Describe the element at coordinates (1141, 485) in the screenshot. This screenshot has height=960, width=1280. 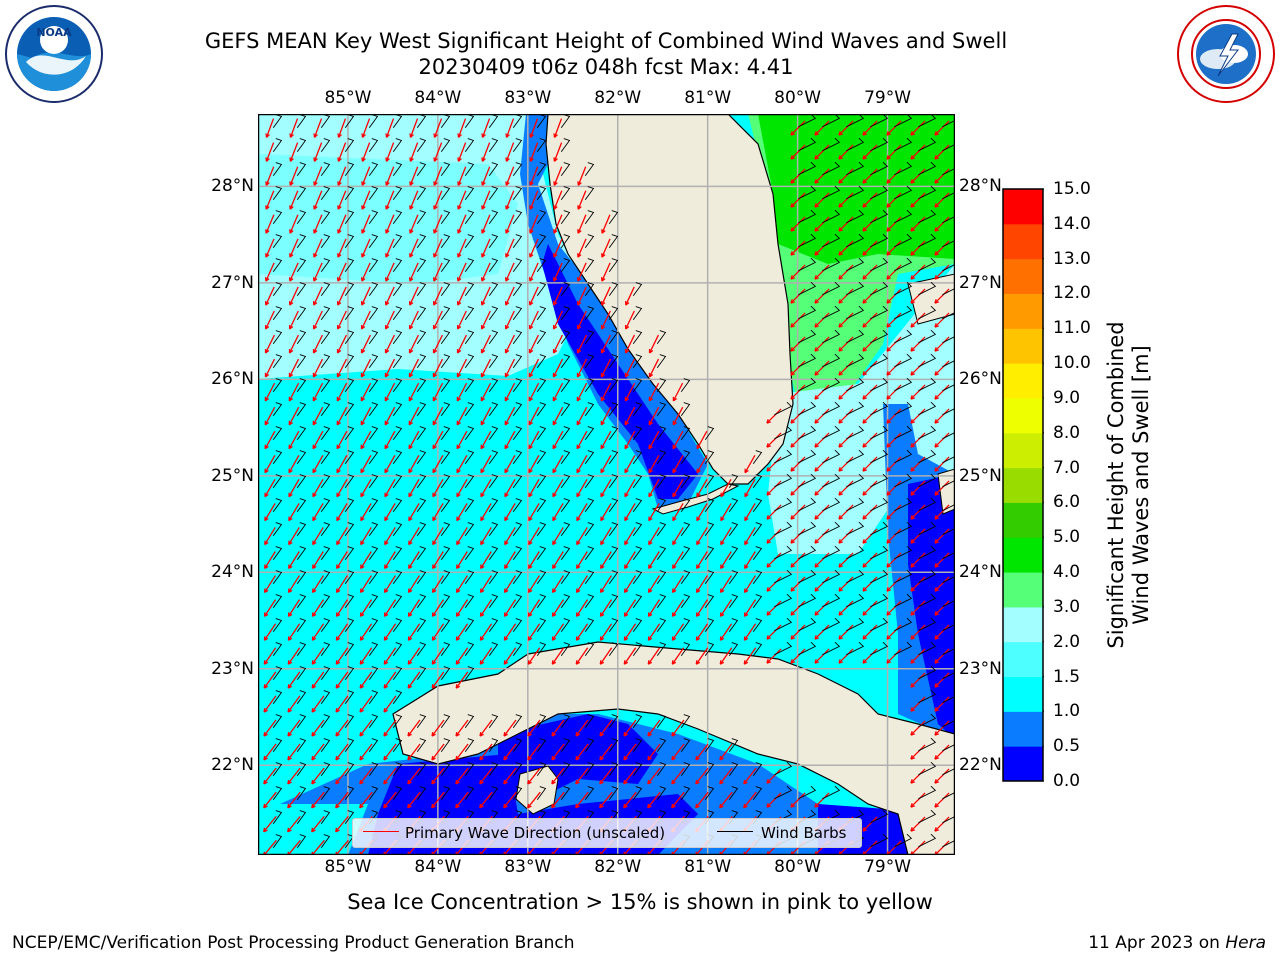
I see `colorbar-title-line2: Wind Waves and Swell [m]` at that location.